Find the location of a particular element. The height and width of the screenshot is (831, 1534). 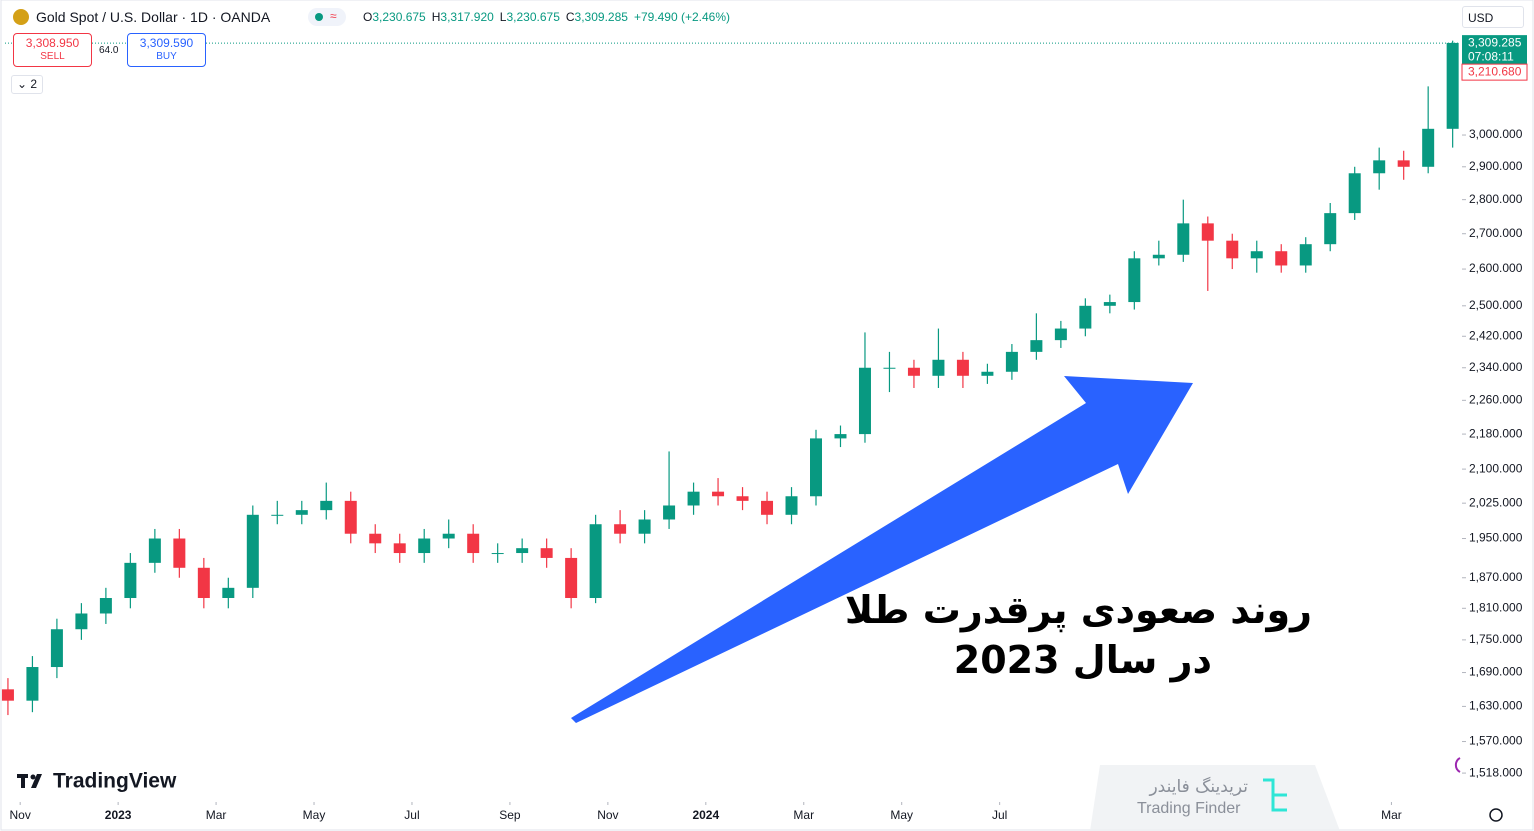

y-tick-label: 2,025.000 is located at coordinates (1496, 502).